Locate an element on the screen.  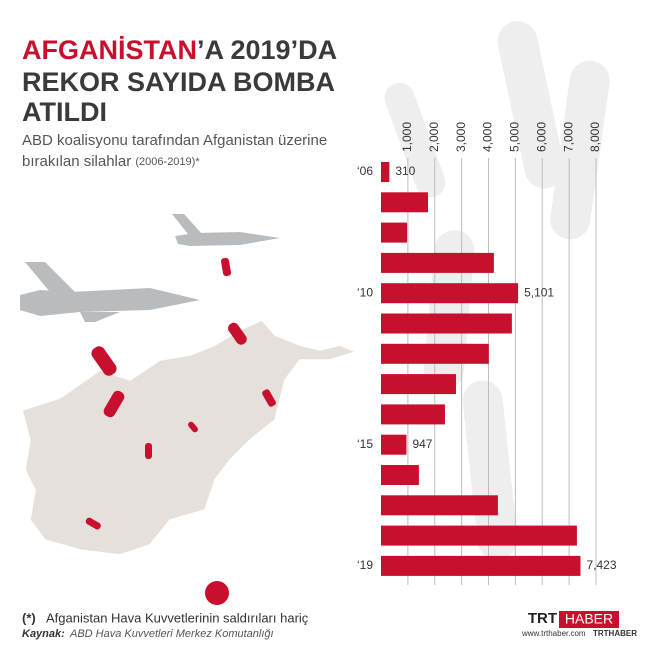
y-tick-label: ‘19 is located at coordinates (365, 565).